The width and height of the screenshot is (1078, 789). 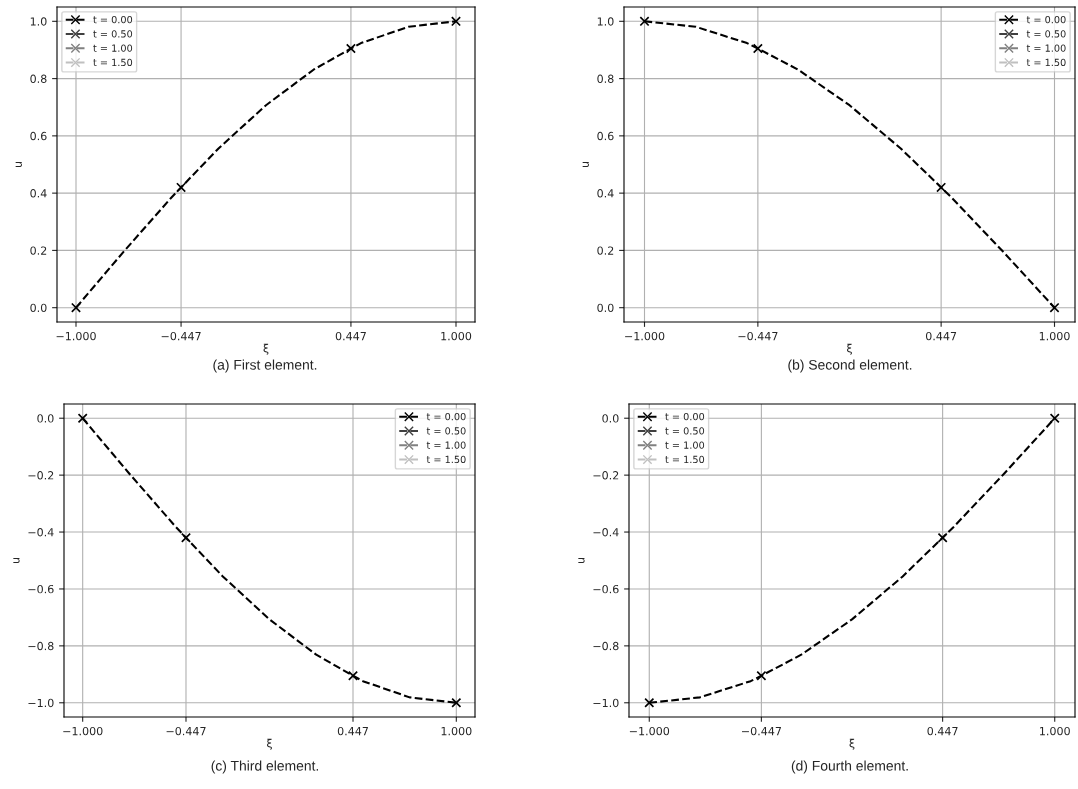 I want to click on text: (b) Second element., so click(x=850, y=366).